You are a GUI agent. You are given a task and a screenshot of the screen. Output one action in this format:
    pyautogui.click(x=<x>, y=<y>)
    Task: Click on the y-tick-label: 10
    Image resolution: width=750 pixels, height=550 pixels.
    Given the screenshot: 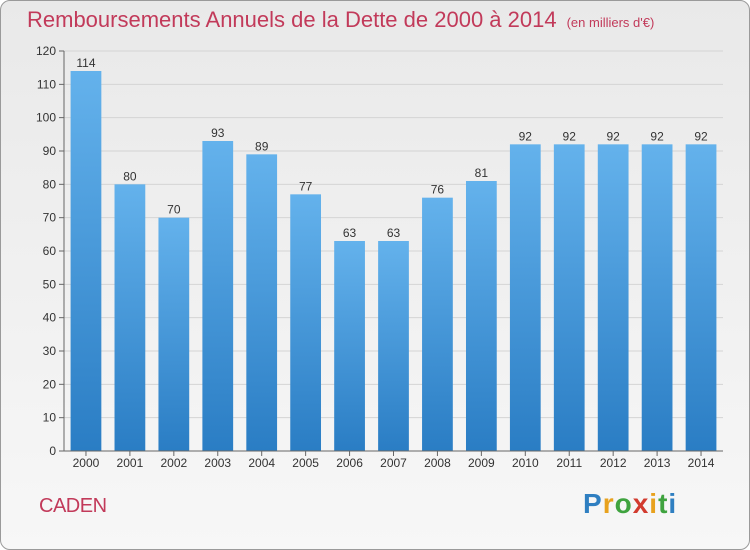 What is the action you would take?
    pyautogui.click(x=50, y=418)
    